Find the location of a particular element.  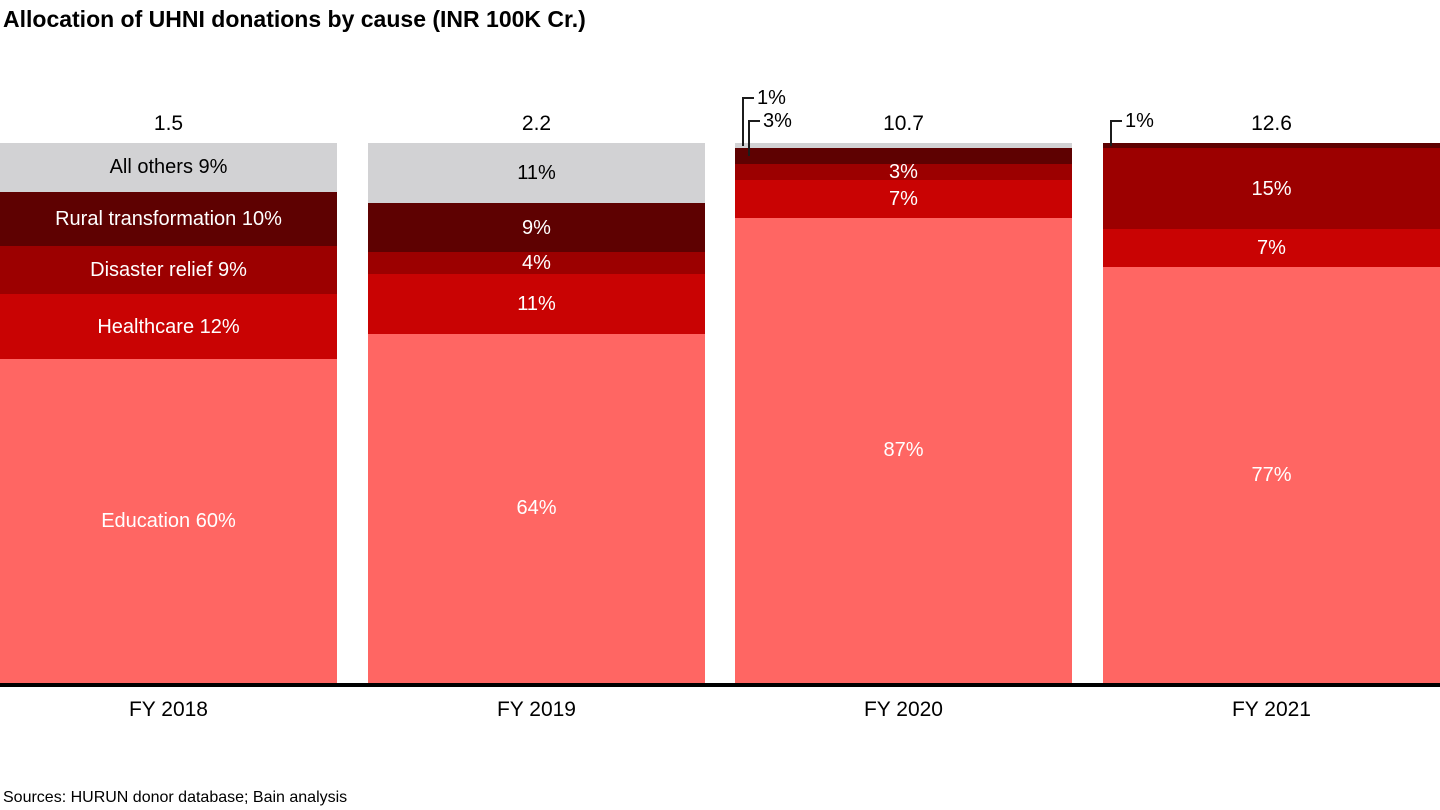

segment-fy-2018-disaster-relief: Disaster relief 9% is located at coordinates (168, 270).